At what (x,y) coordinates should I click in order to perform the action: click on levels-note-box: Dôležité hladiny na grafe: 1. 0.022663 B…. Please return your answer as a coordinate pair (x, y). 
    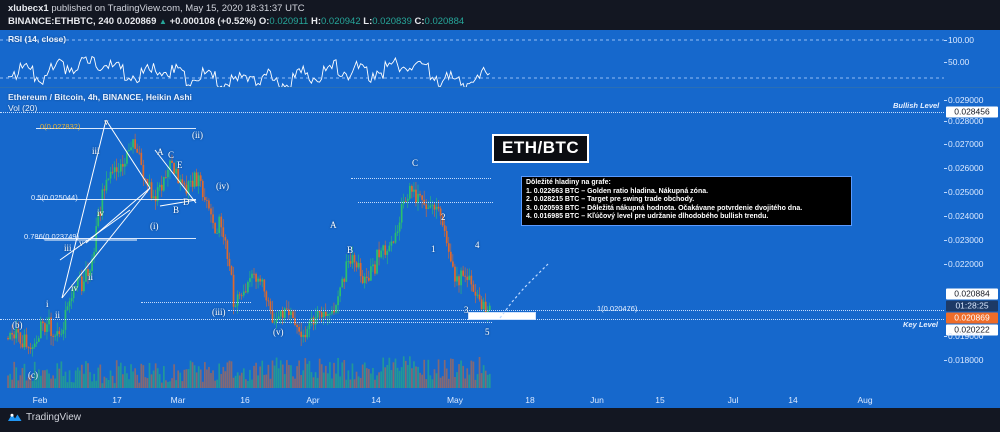
    Looking at the image, I should click on (686, 201).